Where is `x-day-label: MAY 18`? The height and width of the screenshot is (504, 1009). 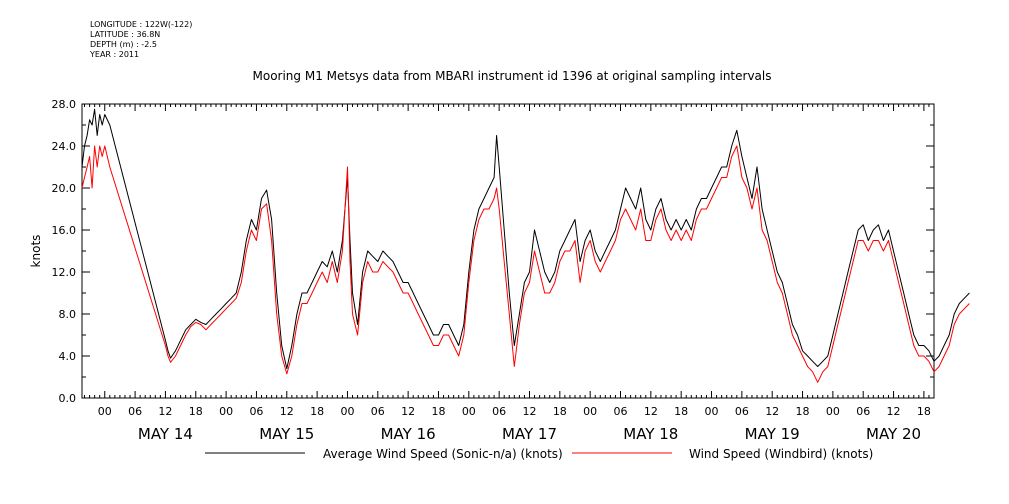 x-day-label: MAY 18 is located at coordinates (650, 434).